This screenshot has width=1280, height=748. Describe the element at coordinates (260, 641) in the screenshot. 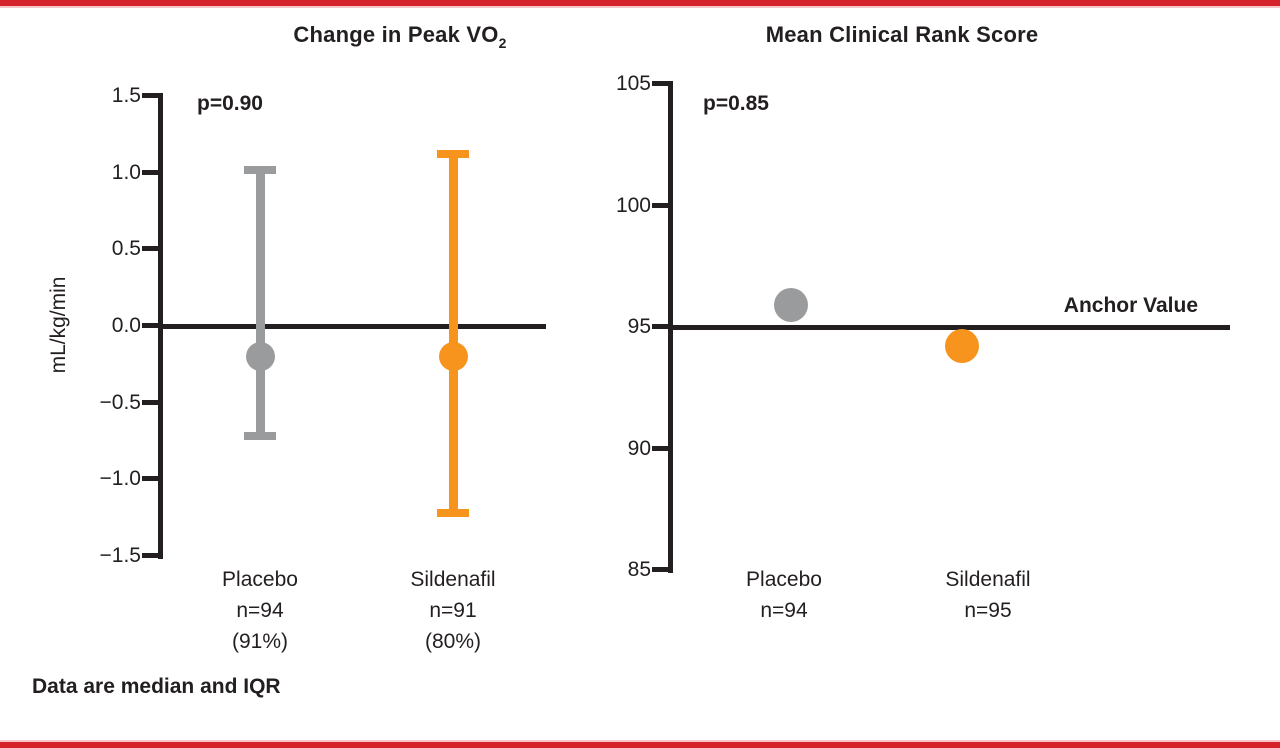

I see `category-pct: (91%)` at that location.